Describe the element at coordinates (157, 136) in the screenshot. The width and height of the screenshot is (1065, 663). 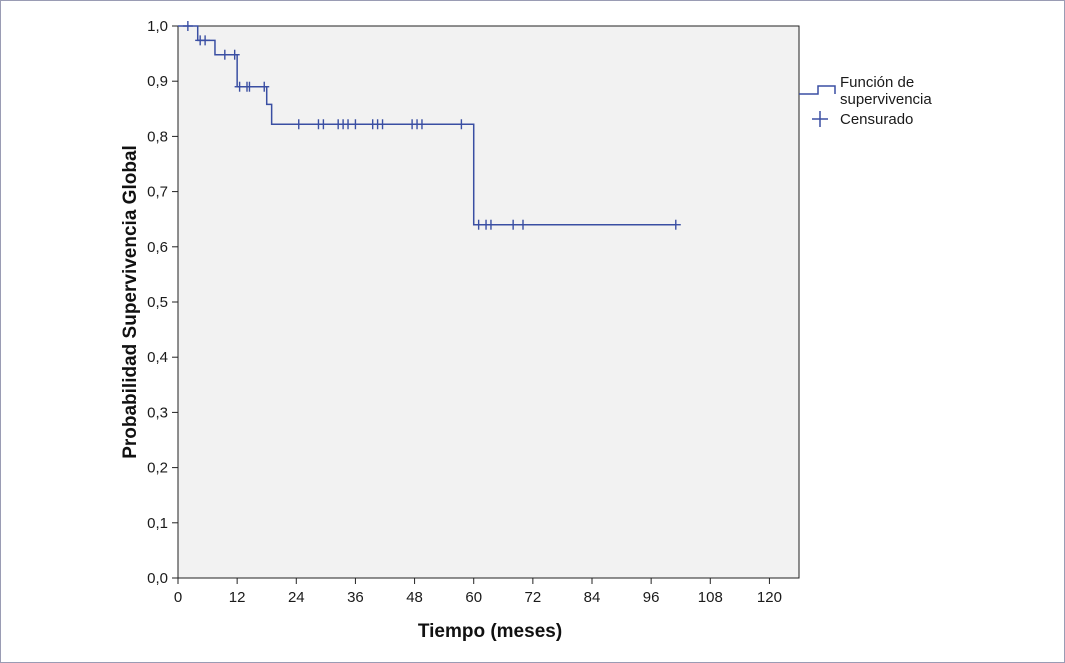
I see `y-tick-label: 0,8` at that location.